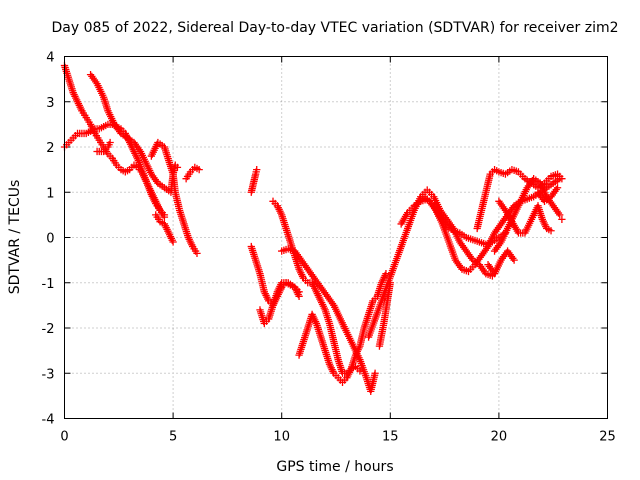  What do you see at coordinates (64, 437) in the screenshot?
I see `x-tick-label: 0` at bounding box center [64, 437].